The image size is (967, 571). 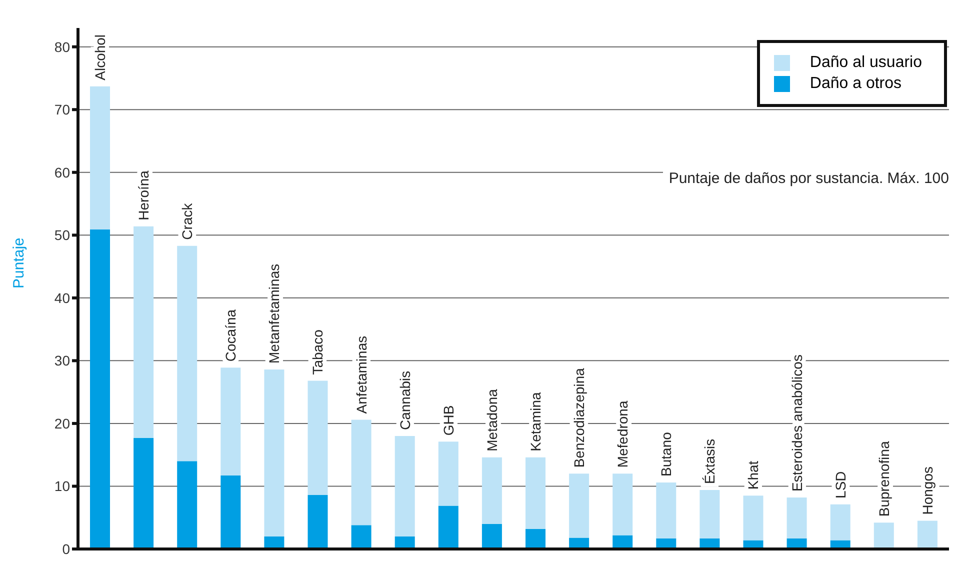 What do you see at coordinates (622, 434) in the screenshot?
I see `x-tick-label: Mefedrona` at bounding box center [622, 434].